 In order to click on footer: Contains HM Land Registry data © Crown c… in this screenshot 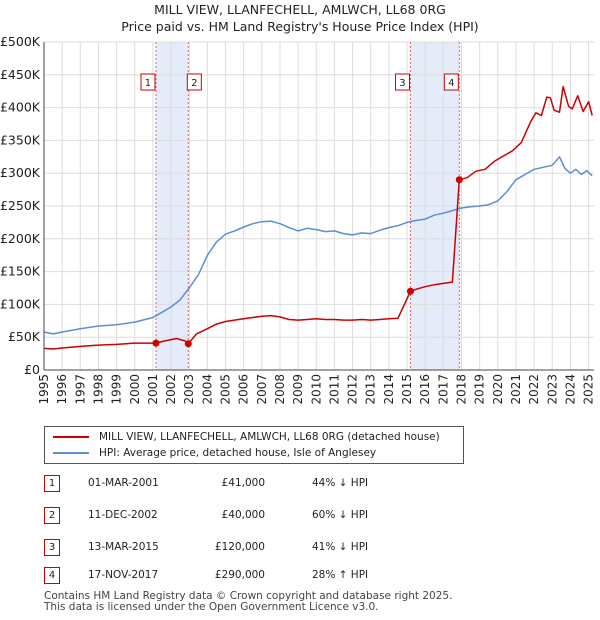, I will do `click(248, 602)`.